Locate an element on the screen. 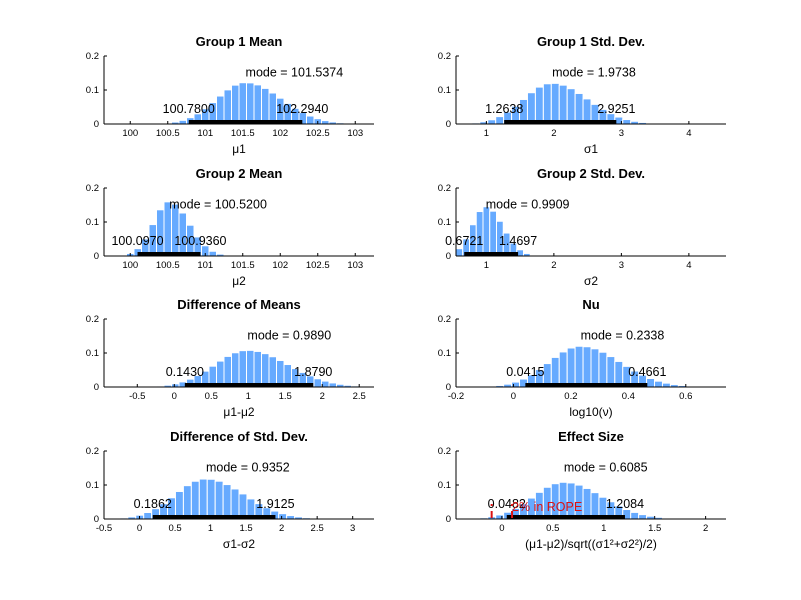  x-axis-label: μ1-μ2 is located at coordinates (238, 412).